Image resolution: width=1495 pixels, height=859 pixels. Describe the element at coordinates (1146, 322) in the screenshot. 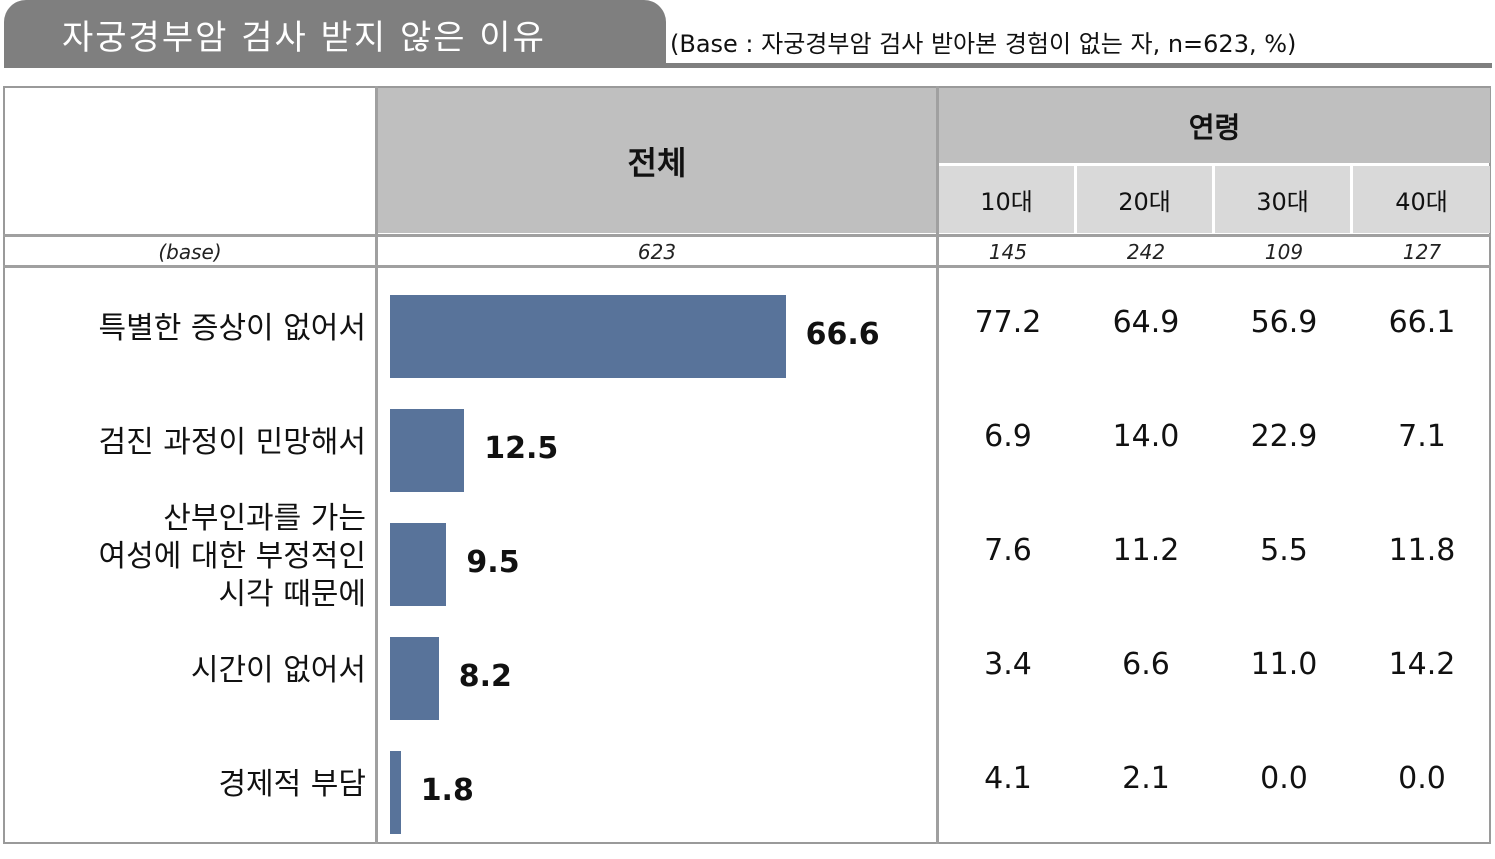

I see `age-value-cell: 64.9` at that location.